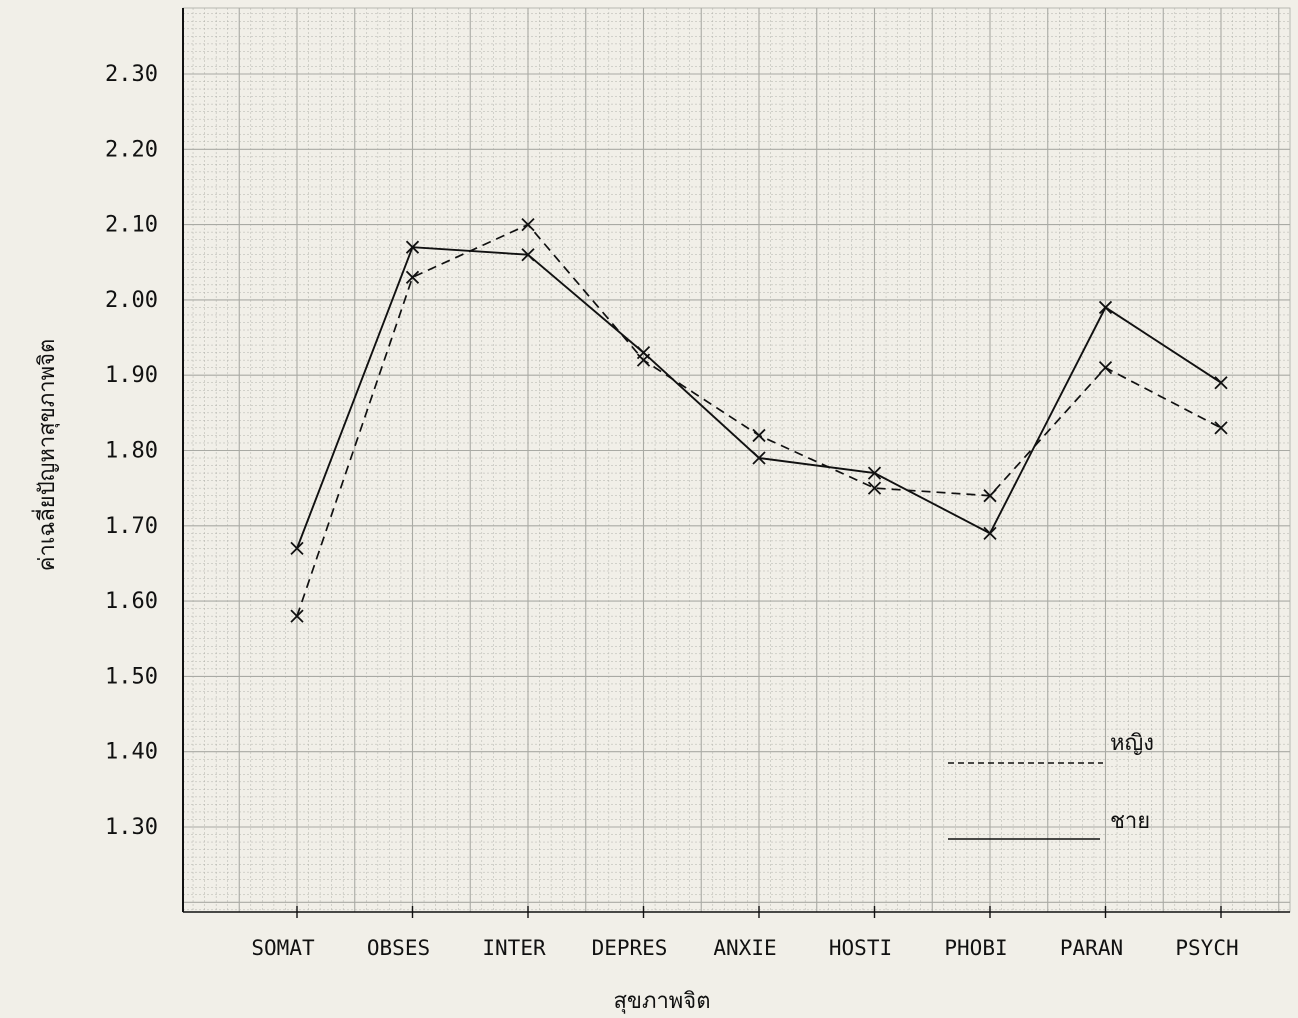 This screenshot has height=1018, width=1298. What do you see at coordinates (283, 948) in the screenshot?
I see `x-tick-label: SOMAT` at bounding box center [283, 948].